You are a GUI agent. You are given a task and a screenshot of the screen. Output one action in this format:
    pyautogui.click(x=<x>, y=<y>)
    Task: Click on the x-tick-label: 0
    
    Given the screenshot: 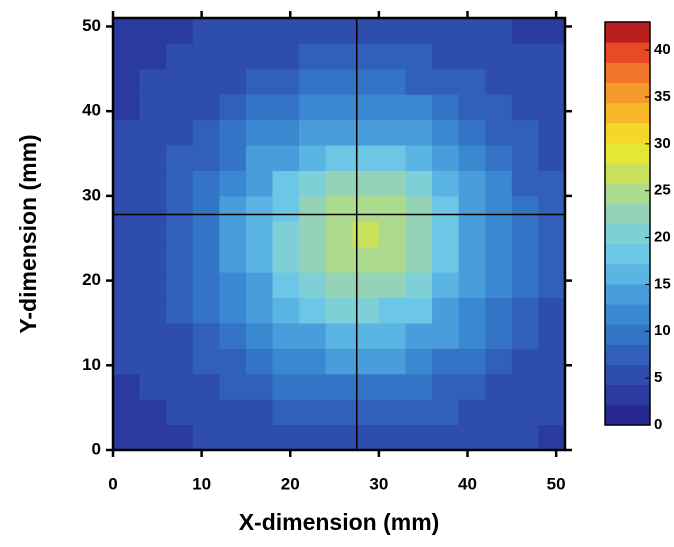 What is the action you would take?
    pyautogui.click(x=112, y=483)
    